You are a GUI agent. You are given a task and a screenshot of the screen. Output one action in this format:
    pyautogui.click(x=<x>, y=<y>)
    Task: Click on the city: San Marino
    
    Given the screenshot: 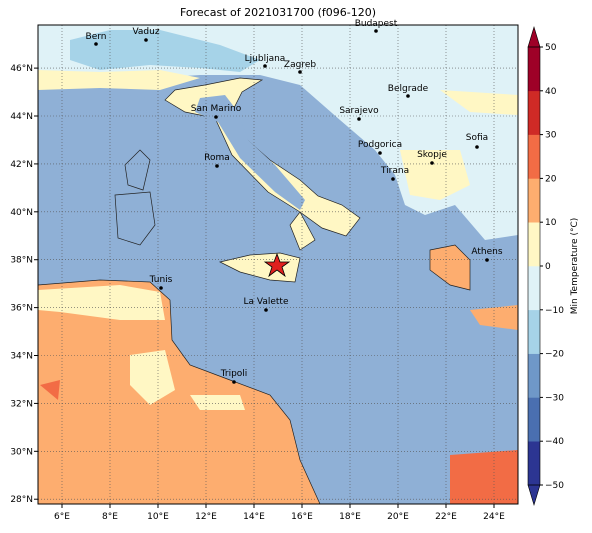 What is the action you would take?
    pyautogui.click(x=216, y=111)
    